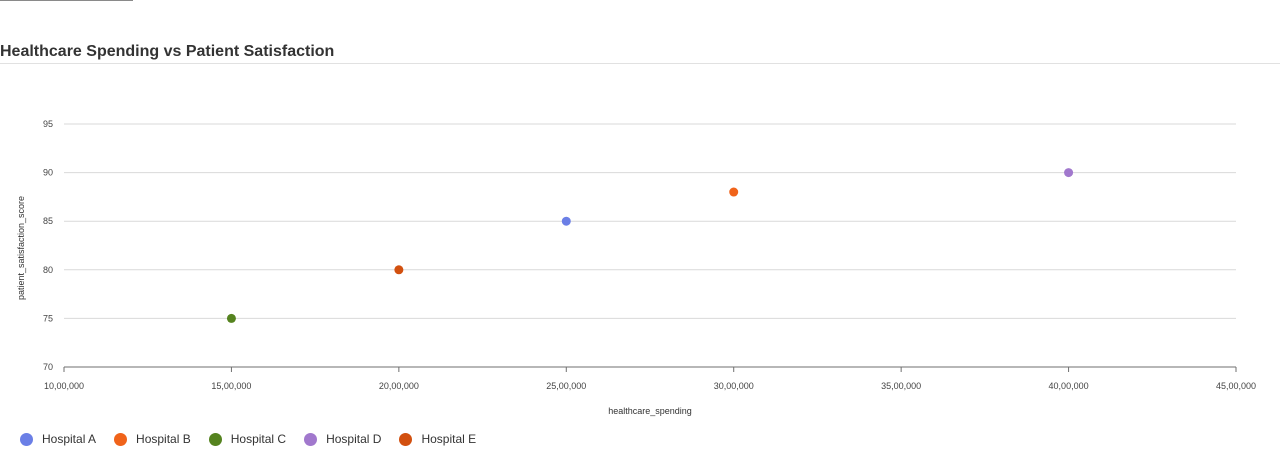  I want to click on legend-label: Hospital C, so click(258, 439).